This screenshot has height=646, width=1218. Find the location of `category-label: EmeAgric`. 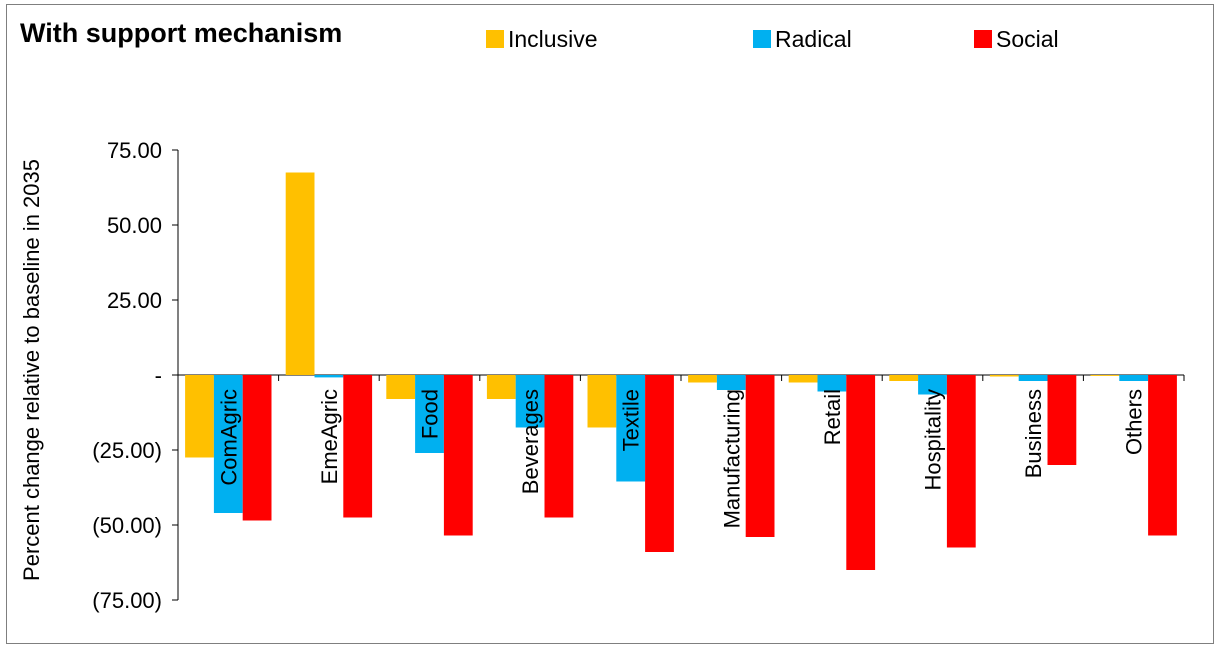

category-label: EmeAgric is located at coordinates (329, 436).